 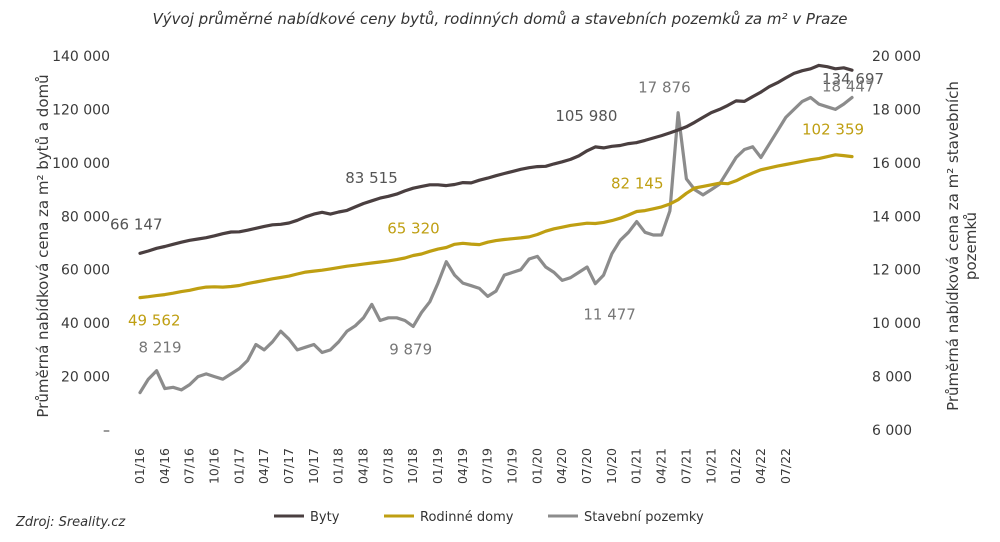 I want to click on x-tick: 10/21, so click(x=710, y=466).